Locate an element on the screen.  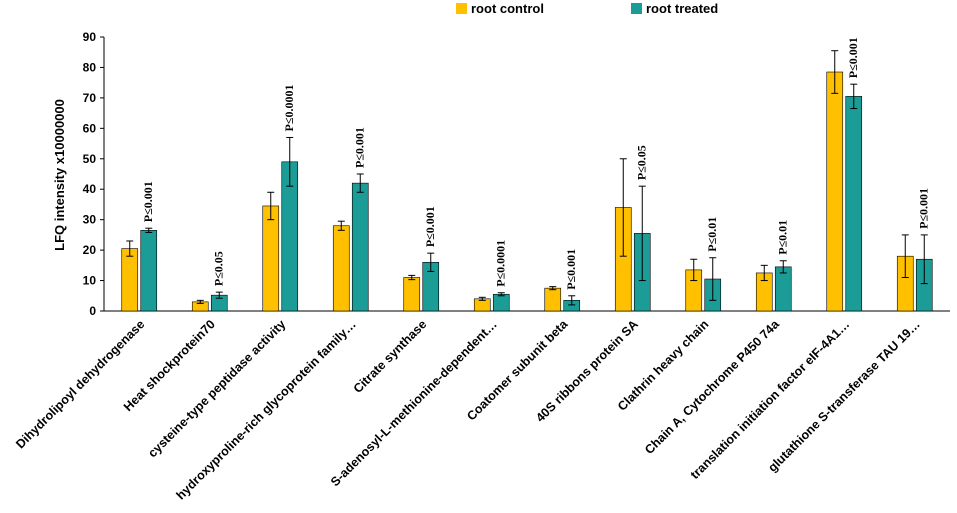
y-tick-label: 60 is located at coordinates (90, 128).